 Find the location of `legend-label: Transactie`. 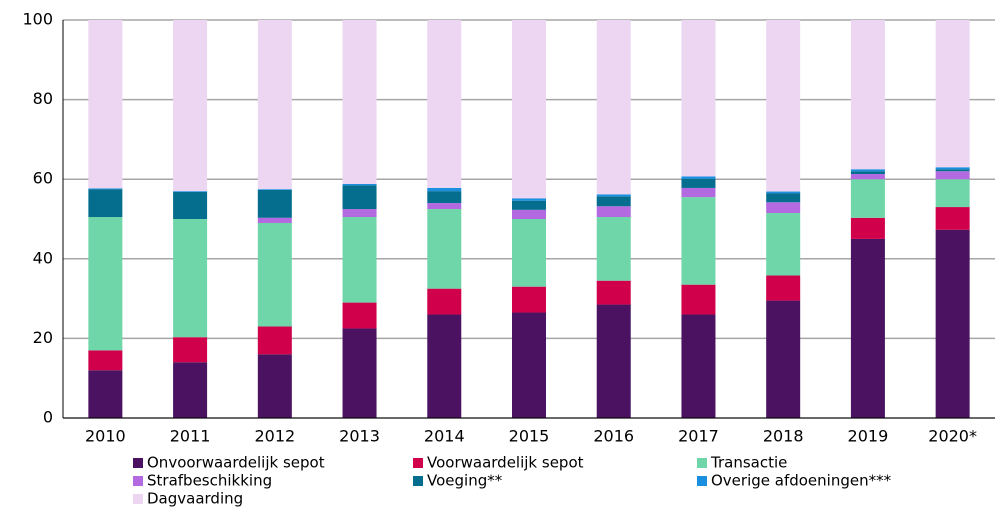

legend-label: Transactie is located at coordinates (748, 463).